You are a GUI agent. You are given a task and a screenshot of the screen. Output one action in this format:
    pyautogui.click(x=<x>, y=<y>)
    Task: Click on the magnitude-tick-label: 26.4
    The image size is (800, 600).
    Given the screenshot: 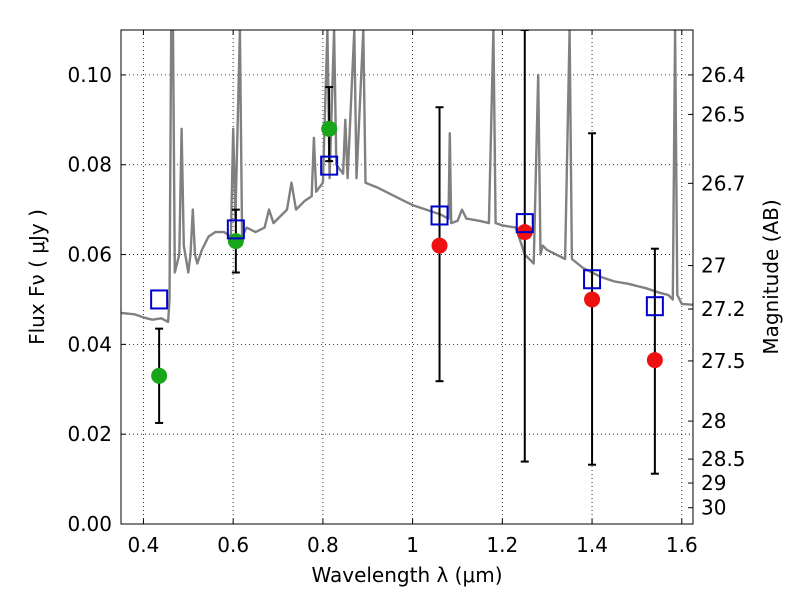 What is the action you would take?
    pyautogui.click(x=723, y=75)
    